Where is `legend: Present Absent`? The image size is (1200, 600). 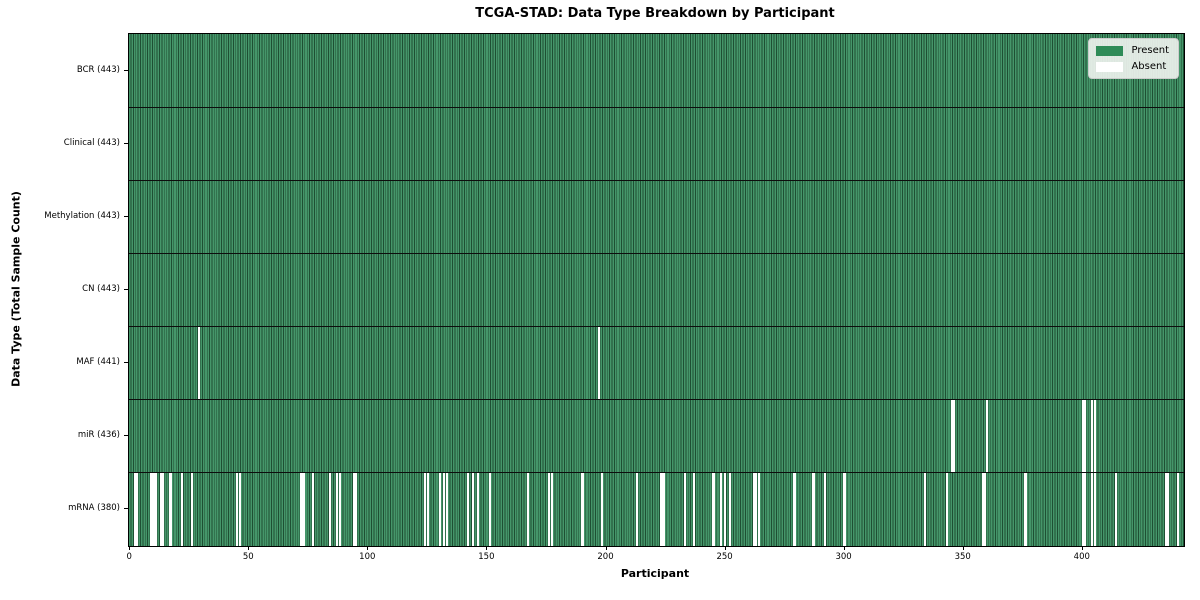 legend: Present Absent is located at coordinates (1133, 58).